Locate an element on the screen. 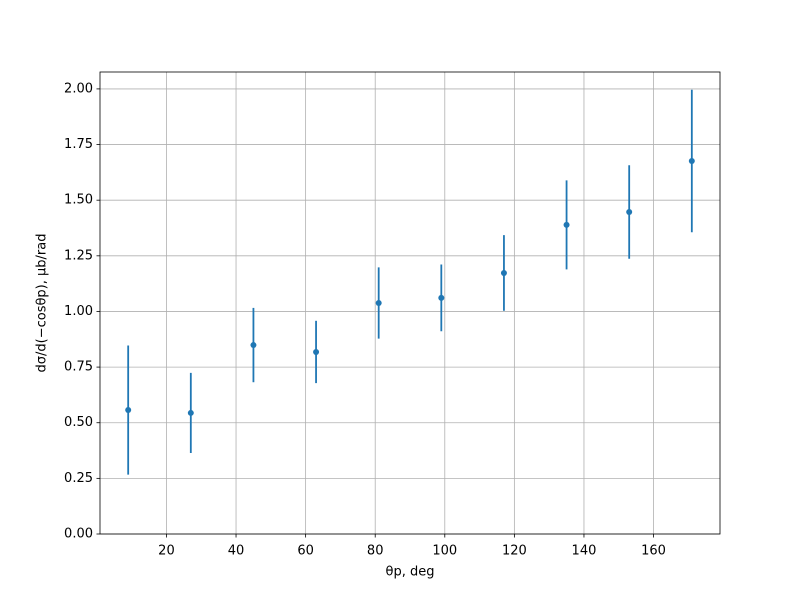 The image size is (800, 600). x-tick-label: 160 is located at coordinates (653, 551).